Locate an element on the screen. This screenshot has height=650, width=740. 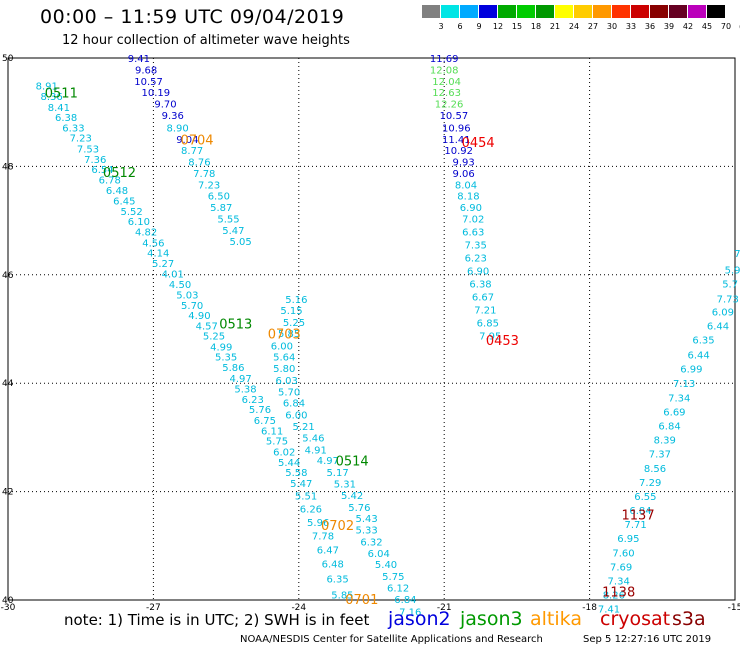
x-tick-label: -24 is located at coordinates (298, 608).